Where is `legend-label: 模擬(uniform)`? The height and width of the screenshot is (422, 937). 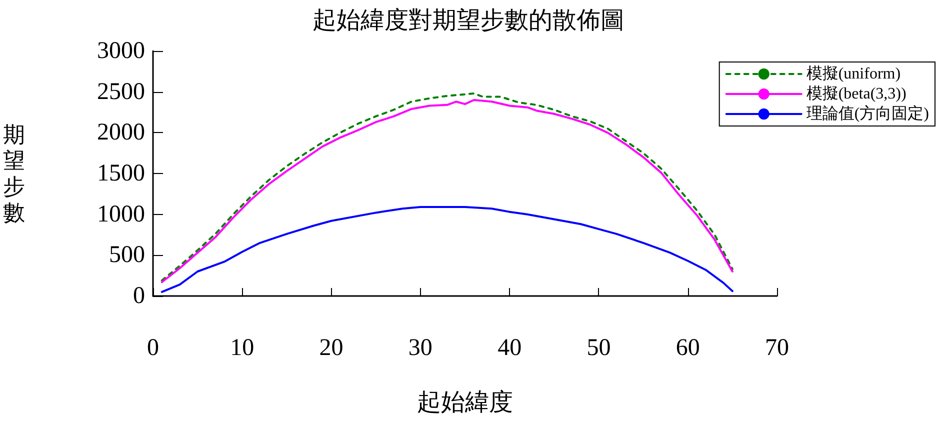
legend-label: 模擬(uniform) is located at coordinates (853, 73).